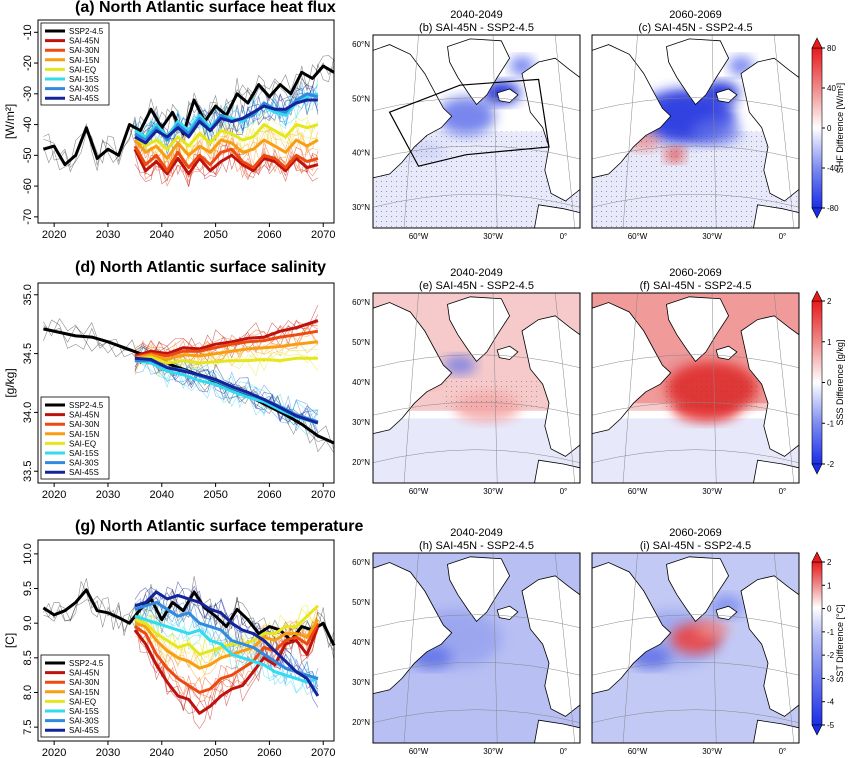 The image size is (850, 758). I want to click on africa-land, so click(557, 471).